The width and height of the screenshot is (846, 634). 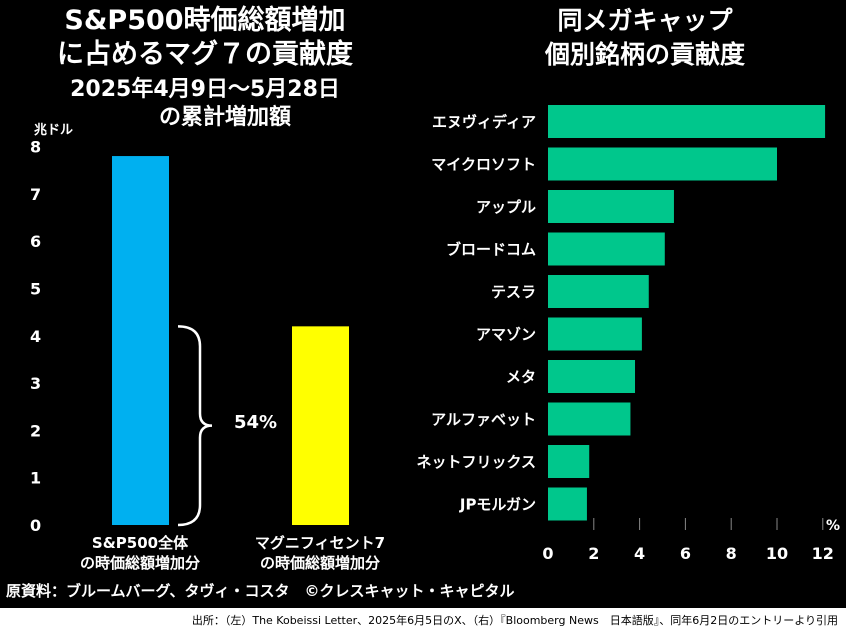 I want to click on annotation-label: 54%, so click(x=255, y=422).